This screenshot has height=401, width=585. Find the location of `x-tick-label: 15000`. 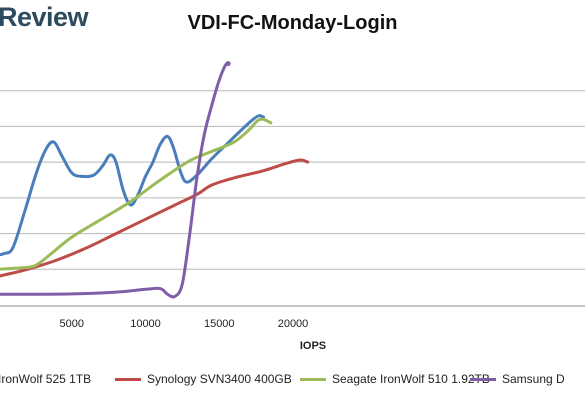

x-tick-label: 15000 is located at coordinates (219, 324).